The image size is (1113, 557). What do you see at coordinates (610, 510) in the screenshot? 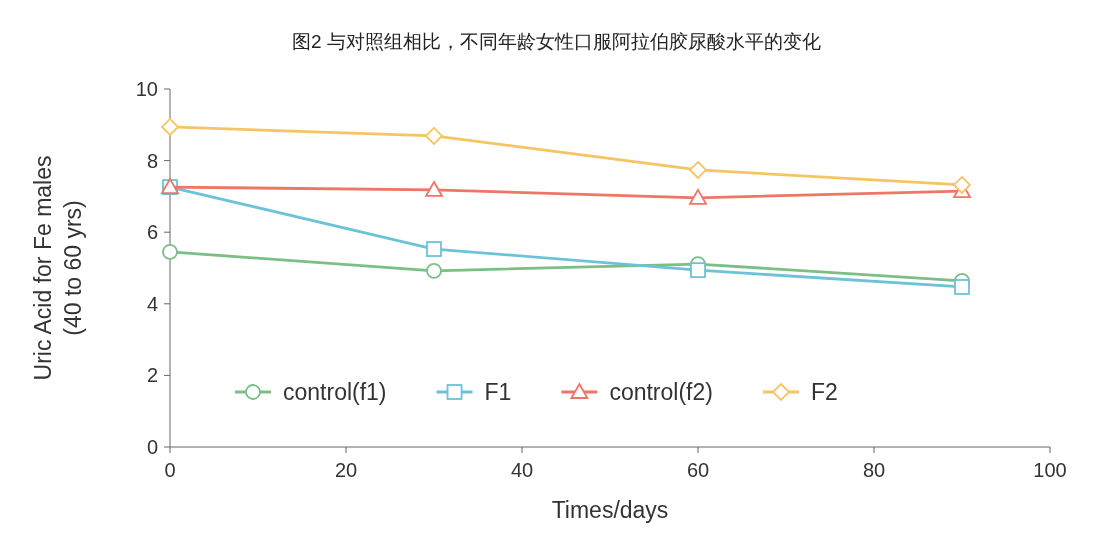
I see `x-axis-title: Times/days` at bounding box center [610, 510].